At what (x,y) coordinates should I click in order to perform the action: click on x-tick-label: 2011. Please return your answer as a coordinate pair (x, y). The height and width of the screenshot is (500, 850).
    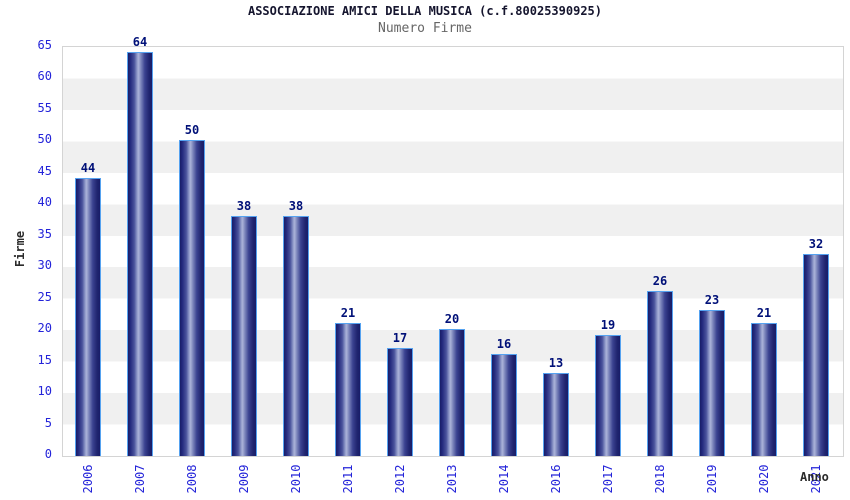
    Looking at the image, I should click on (348, 479).